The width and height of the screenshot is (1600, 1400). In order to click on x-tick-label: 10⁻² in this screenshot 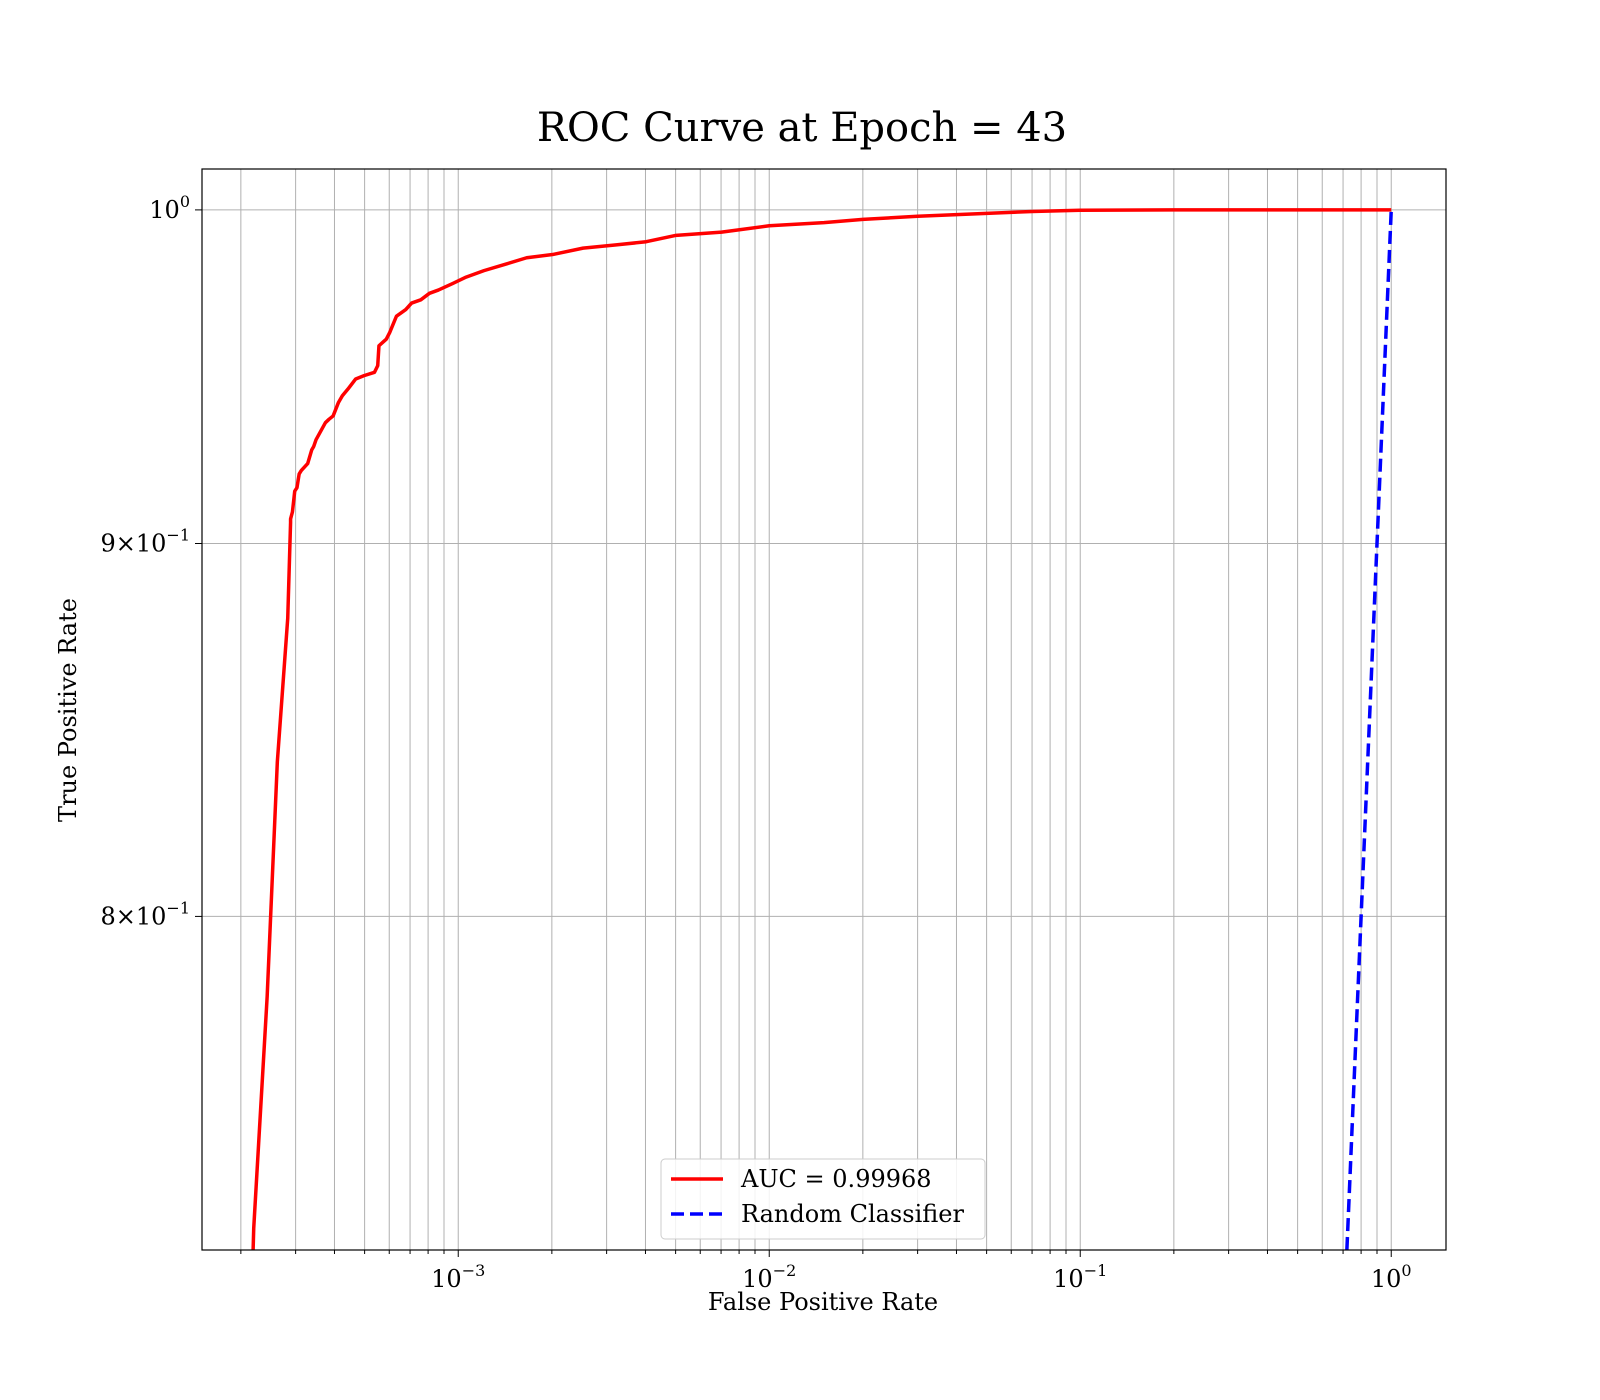, I will do `click(769, 1277)`.